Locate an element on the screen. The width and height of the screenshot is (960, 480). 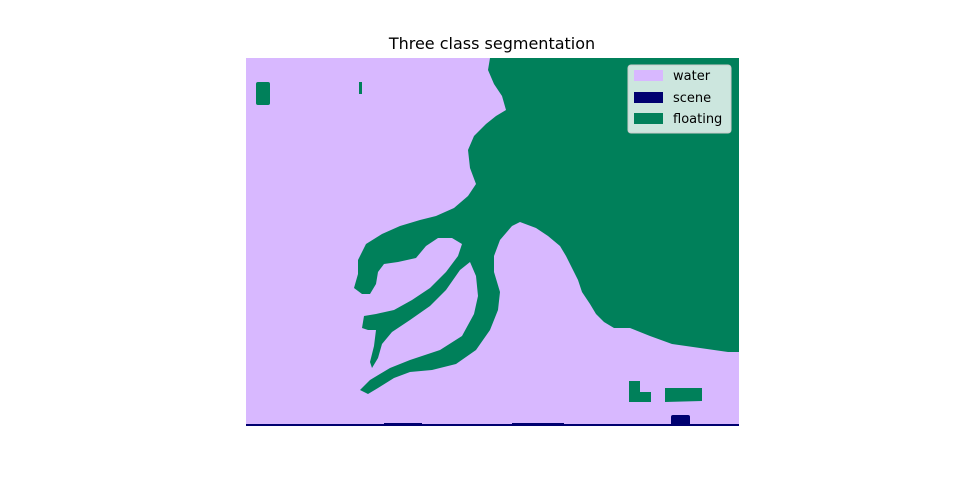
floating-region-blob-top is located at coordinates (360, 88).